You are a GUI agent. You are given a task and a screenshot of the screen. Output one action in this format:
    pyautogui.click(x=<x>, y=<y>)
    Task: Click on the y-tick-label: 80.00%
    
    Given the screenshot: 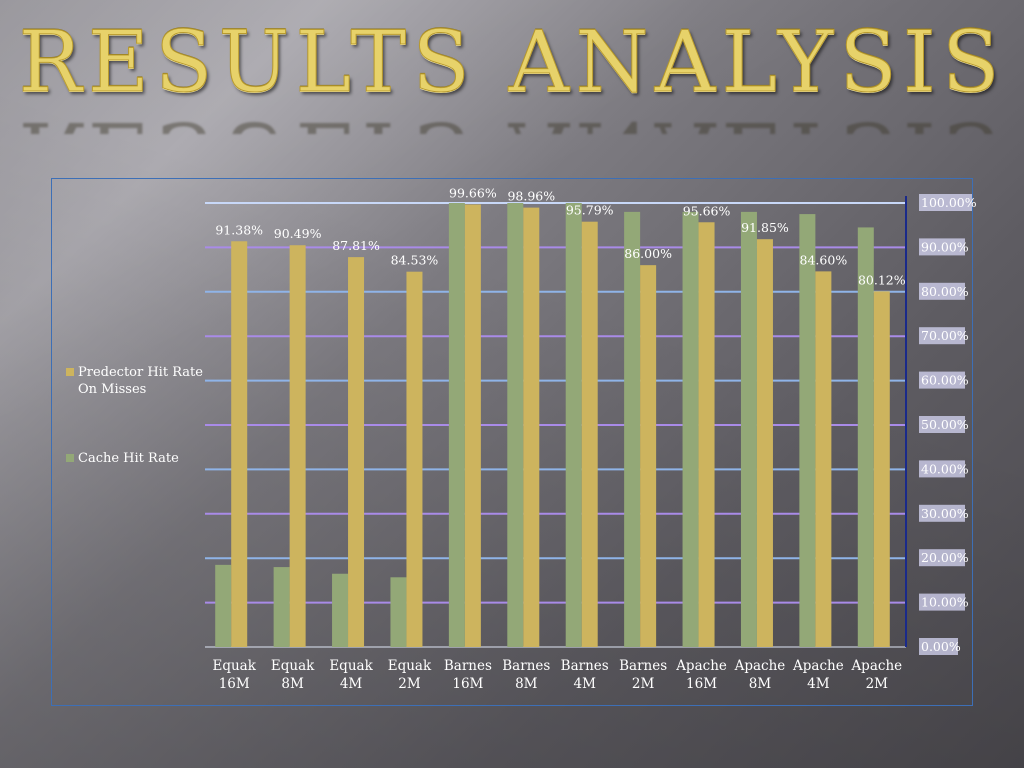 What is the action you would take?
    pyautogui.click(x=945, y=291)
    